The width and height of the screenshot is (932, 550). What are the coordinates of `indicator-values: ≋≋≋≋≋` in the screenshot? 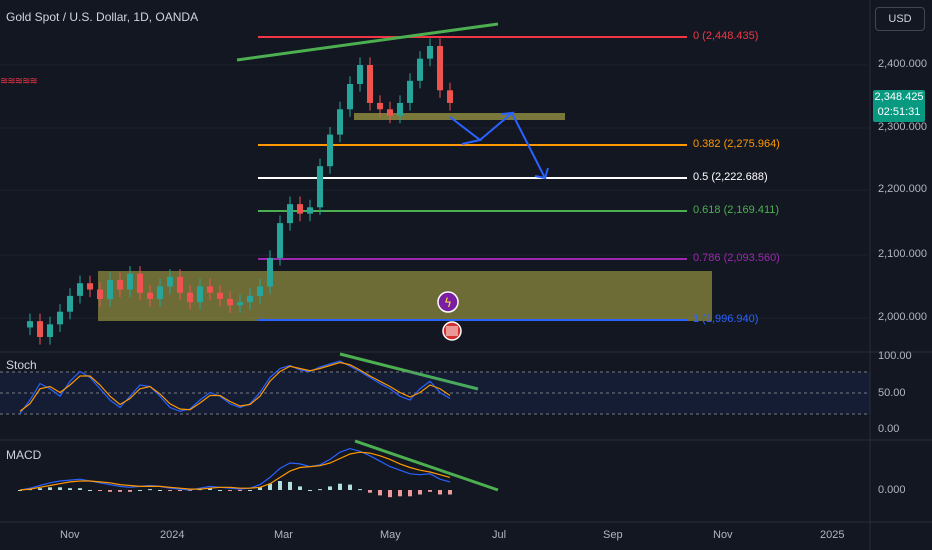 It's located at (19, 81).